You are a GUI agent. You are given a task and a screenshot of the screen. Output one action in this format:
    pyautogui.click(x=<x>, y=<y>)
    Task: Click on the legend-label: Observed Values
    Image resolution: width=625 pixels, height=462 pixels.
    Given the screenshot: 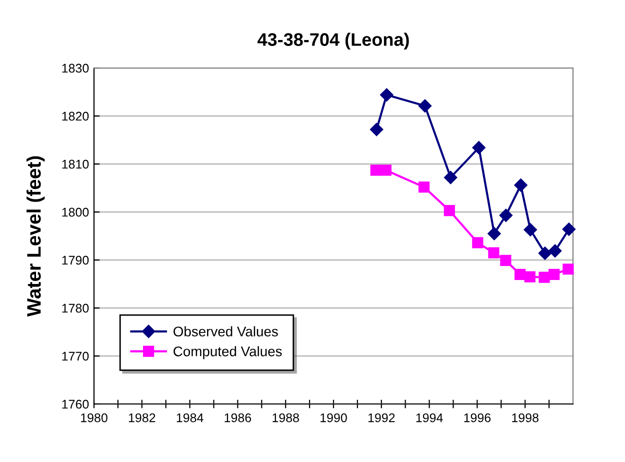 What is the action you would take?
    pyautogui.click(x=226, y=331)
    